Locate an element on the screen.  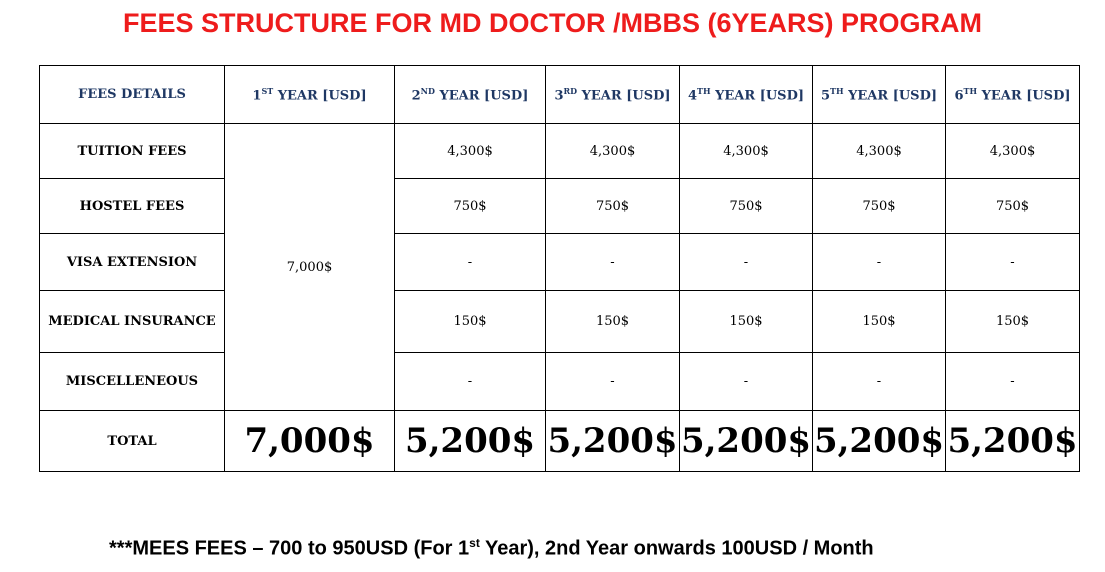
medical-year-6: 150$ is located at coordinates (1012, 321).